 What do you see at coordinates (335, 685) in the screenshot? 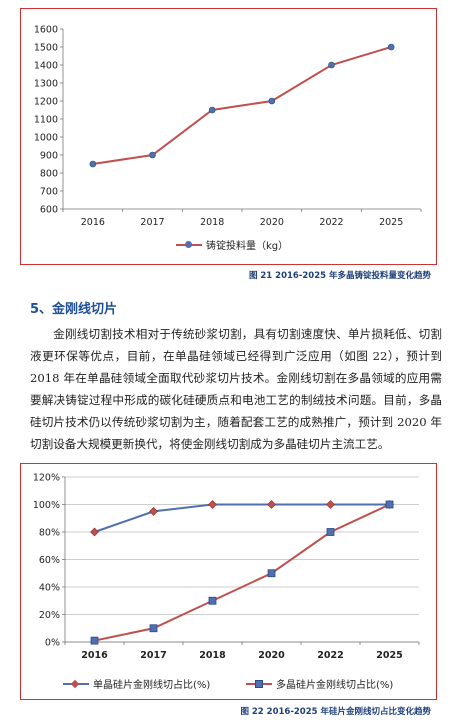
I see `legend-label: 多晶硅片金刚线切占比(%)` at bounding box center [335, 685].